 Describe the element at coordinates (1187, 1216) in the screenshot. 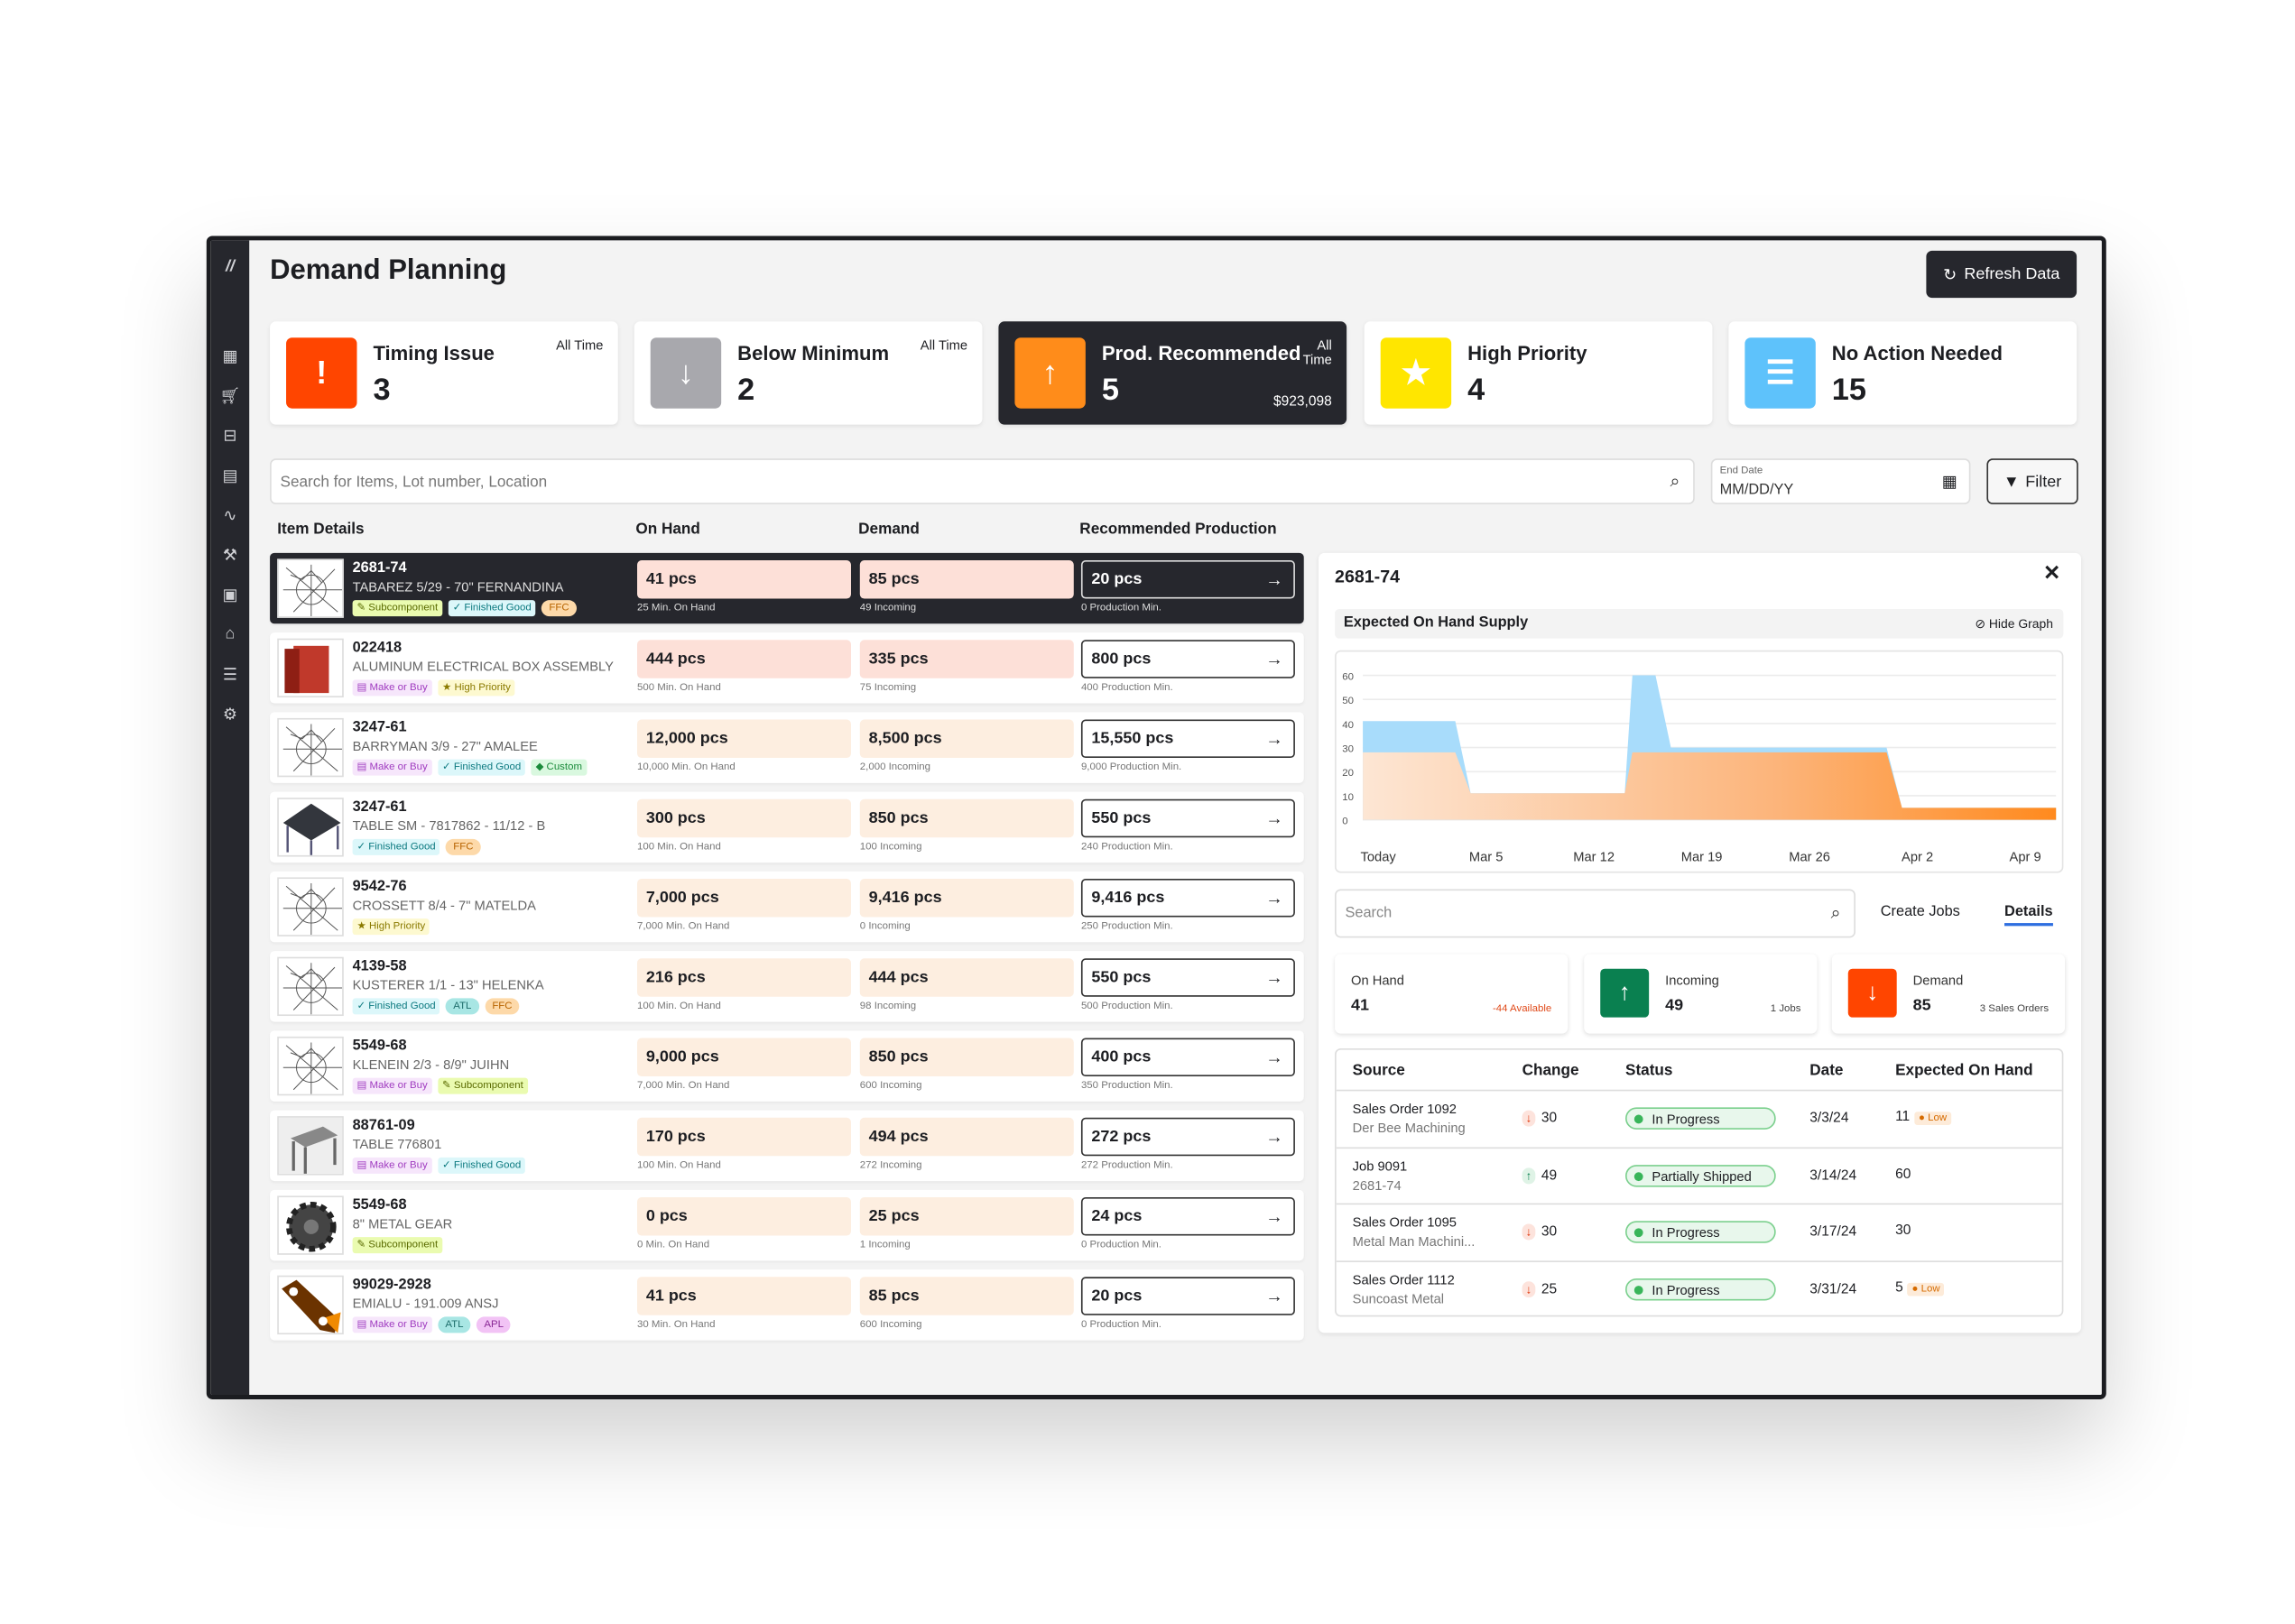

I see `recommended-production-button: 24 pcs →` at that location.